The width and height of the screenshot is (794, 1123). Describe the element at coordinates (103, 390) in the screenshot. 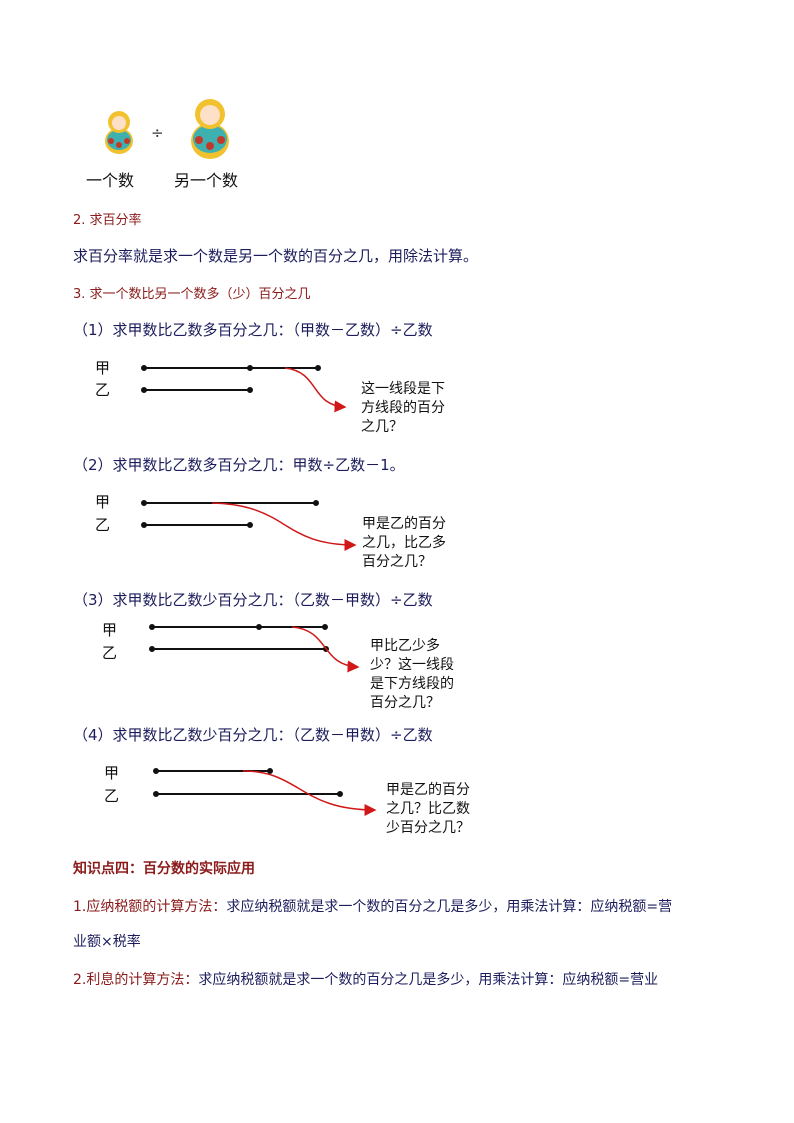

I see `case-1-label-b: 乙` at that location.